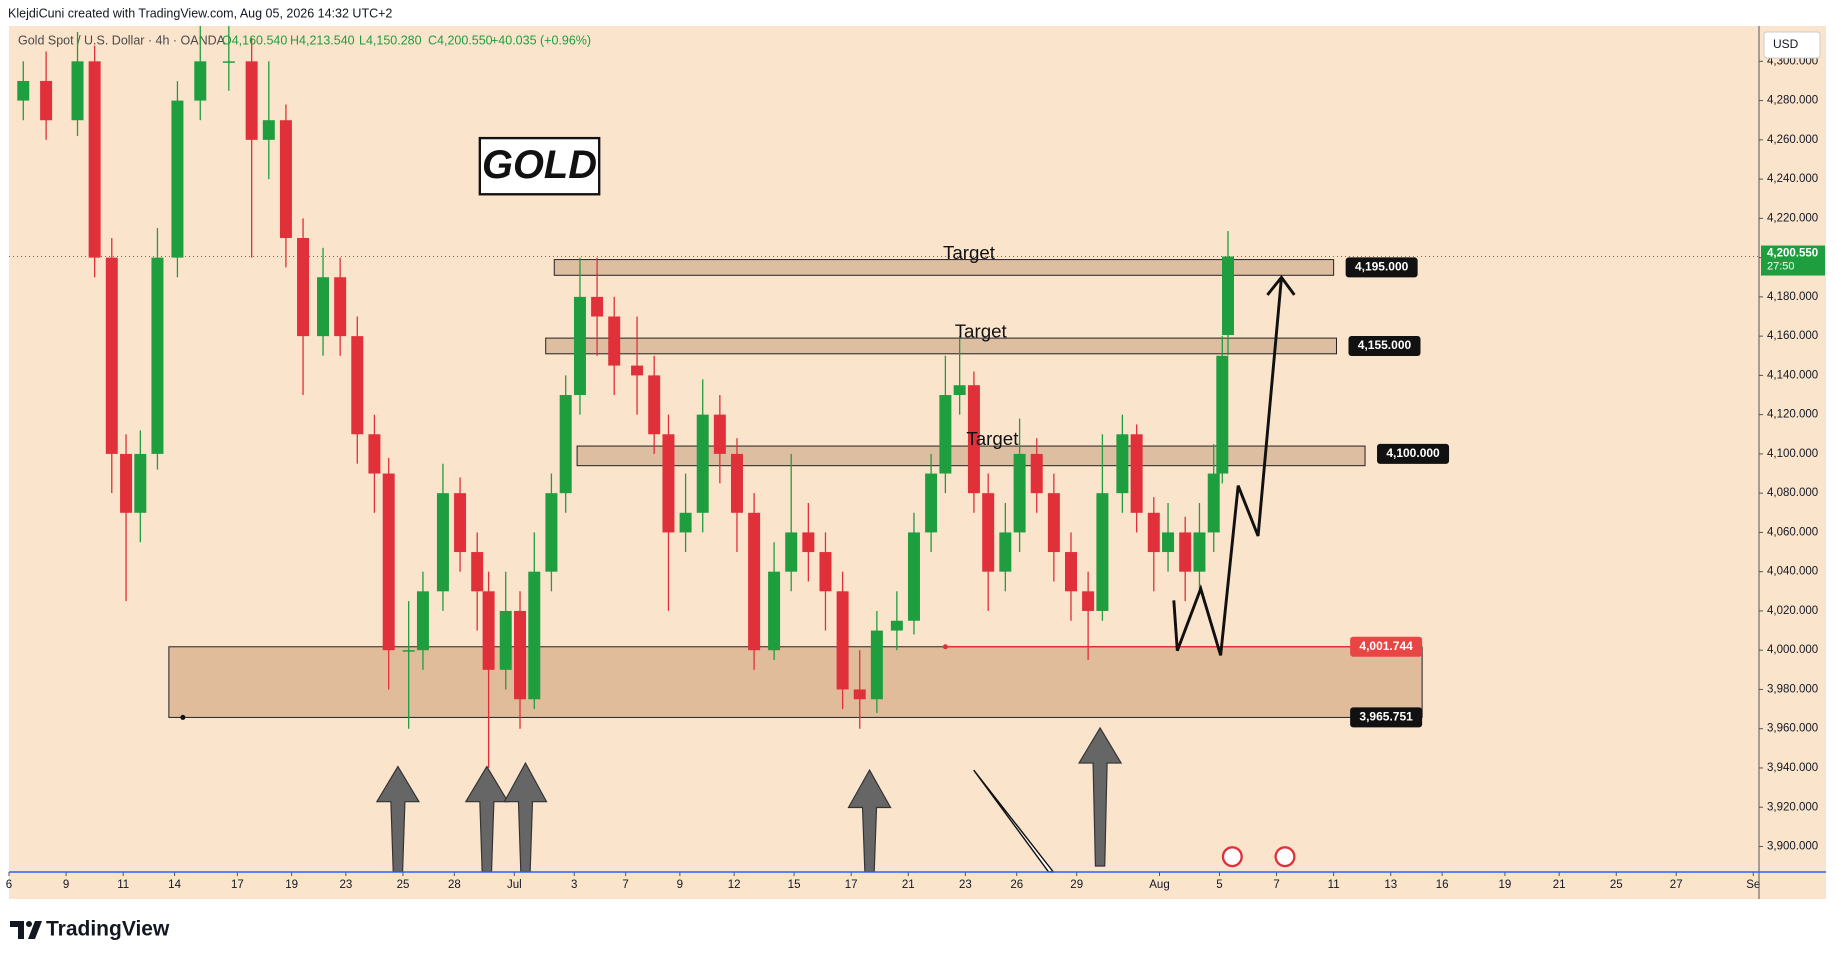 The width and height of the screenshot is (1835, 959). What do you see at coordinates (1792, 807) in the screenshot?
I see `y-tick-label: 3,920.000` at bounding box center [1792, 807].